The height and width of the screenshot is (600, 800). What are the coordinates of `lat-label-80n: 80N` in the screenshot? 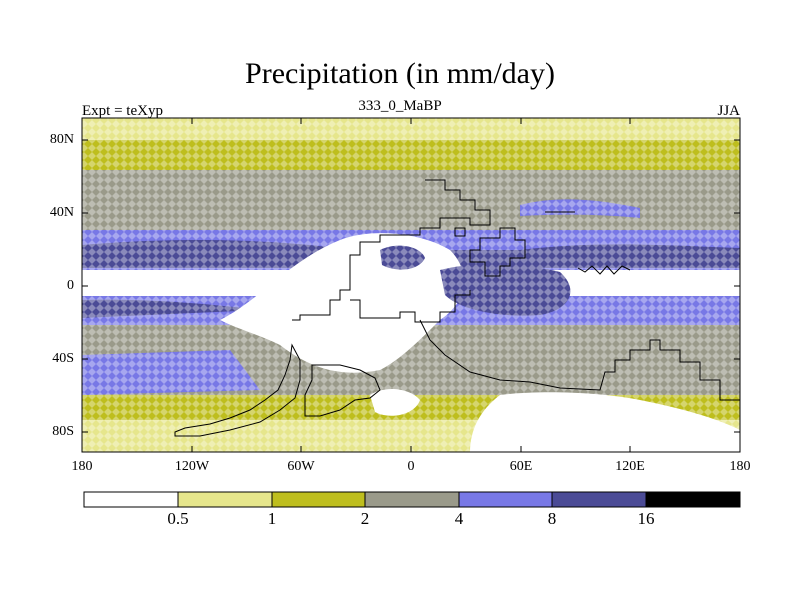 It's located at (61, 139).